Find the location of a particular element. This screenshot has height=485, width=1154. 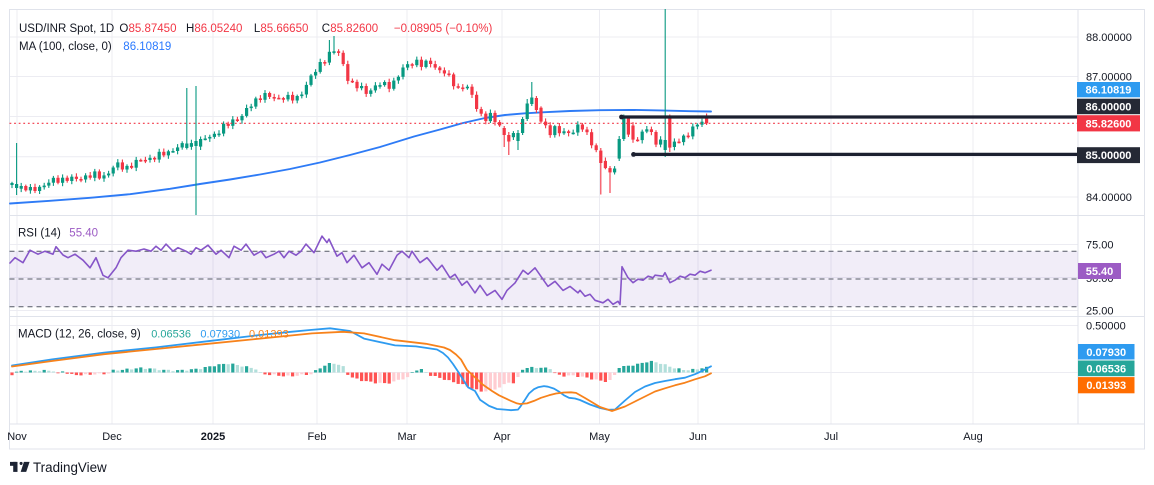

svg-text: Nov is located at coordinates (17, 437).